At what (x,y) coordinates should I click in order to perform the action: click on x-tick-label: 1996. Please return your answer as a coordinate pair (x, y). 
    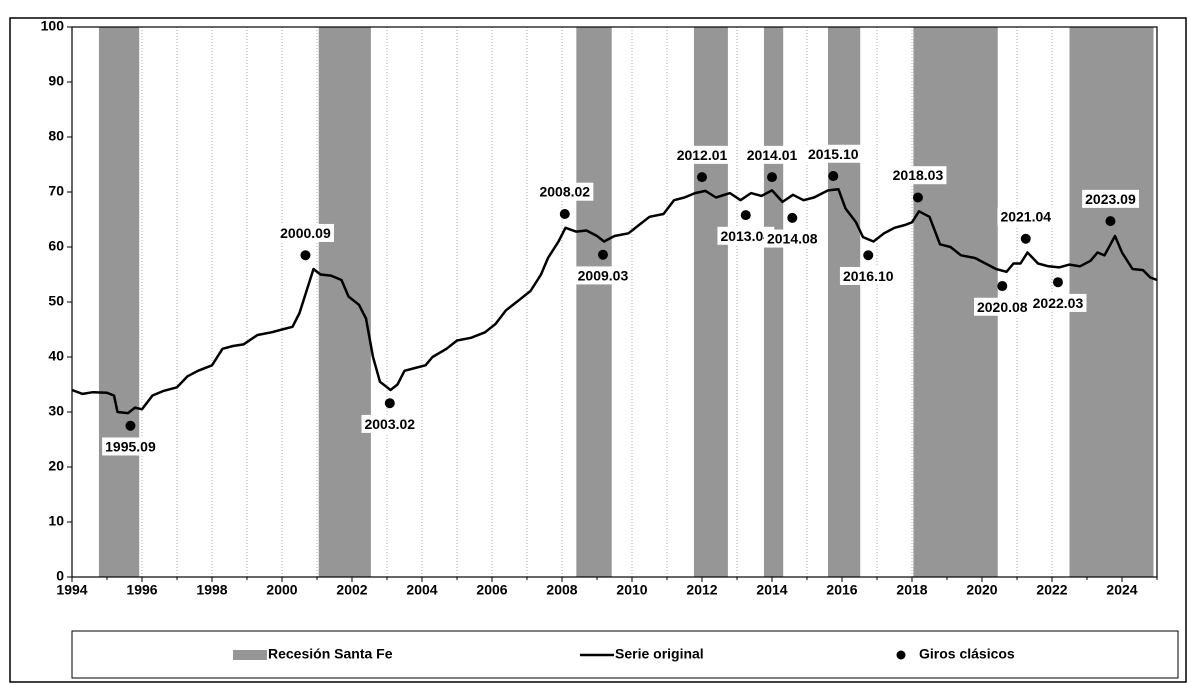
    Looking at the image, I should click on (141, 590).